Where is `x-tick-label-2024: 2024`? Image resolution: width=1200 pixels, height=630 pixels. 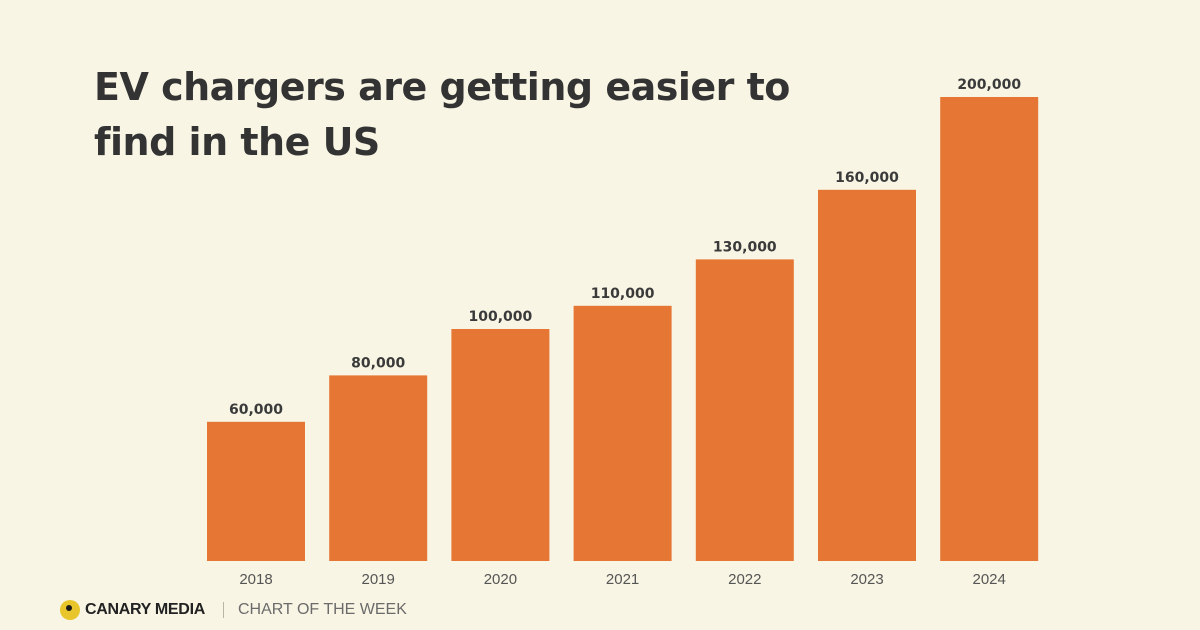 x-tick-label-2024: 2024 is located at coordinates (989, 579).